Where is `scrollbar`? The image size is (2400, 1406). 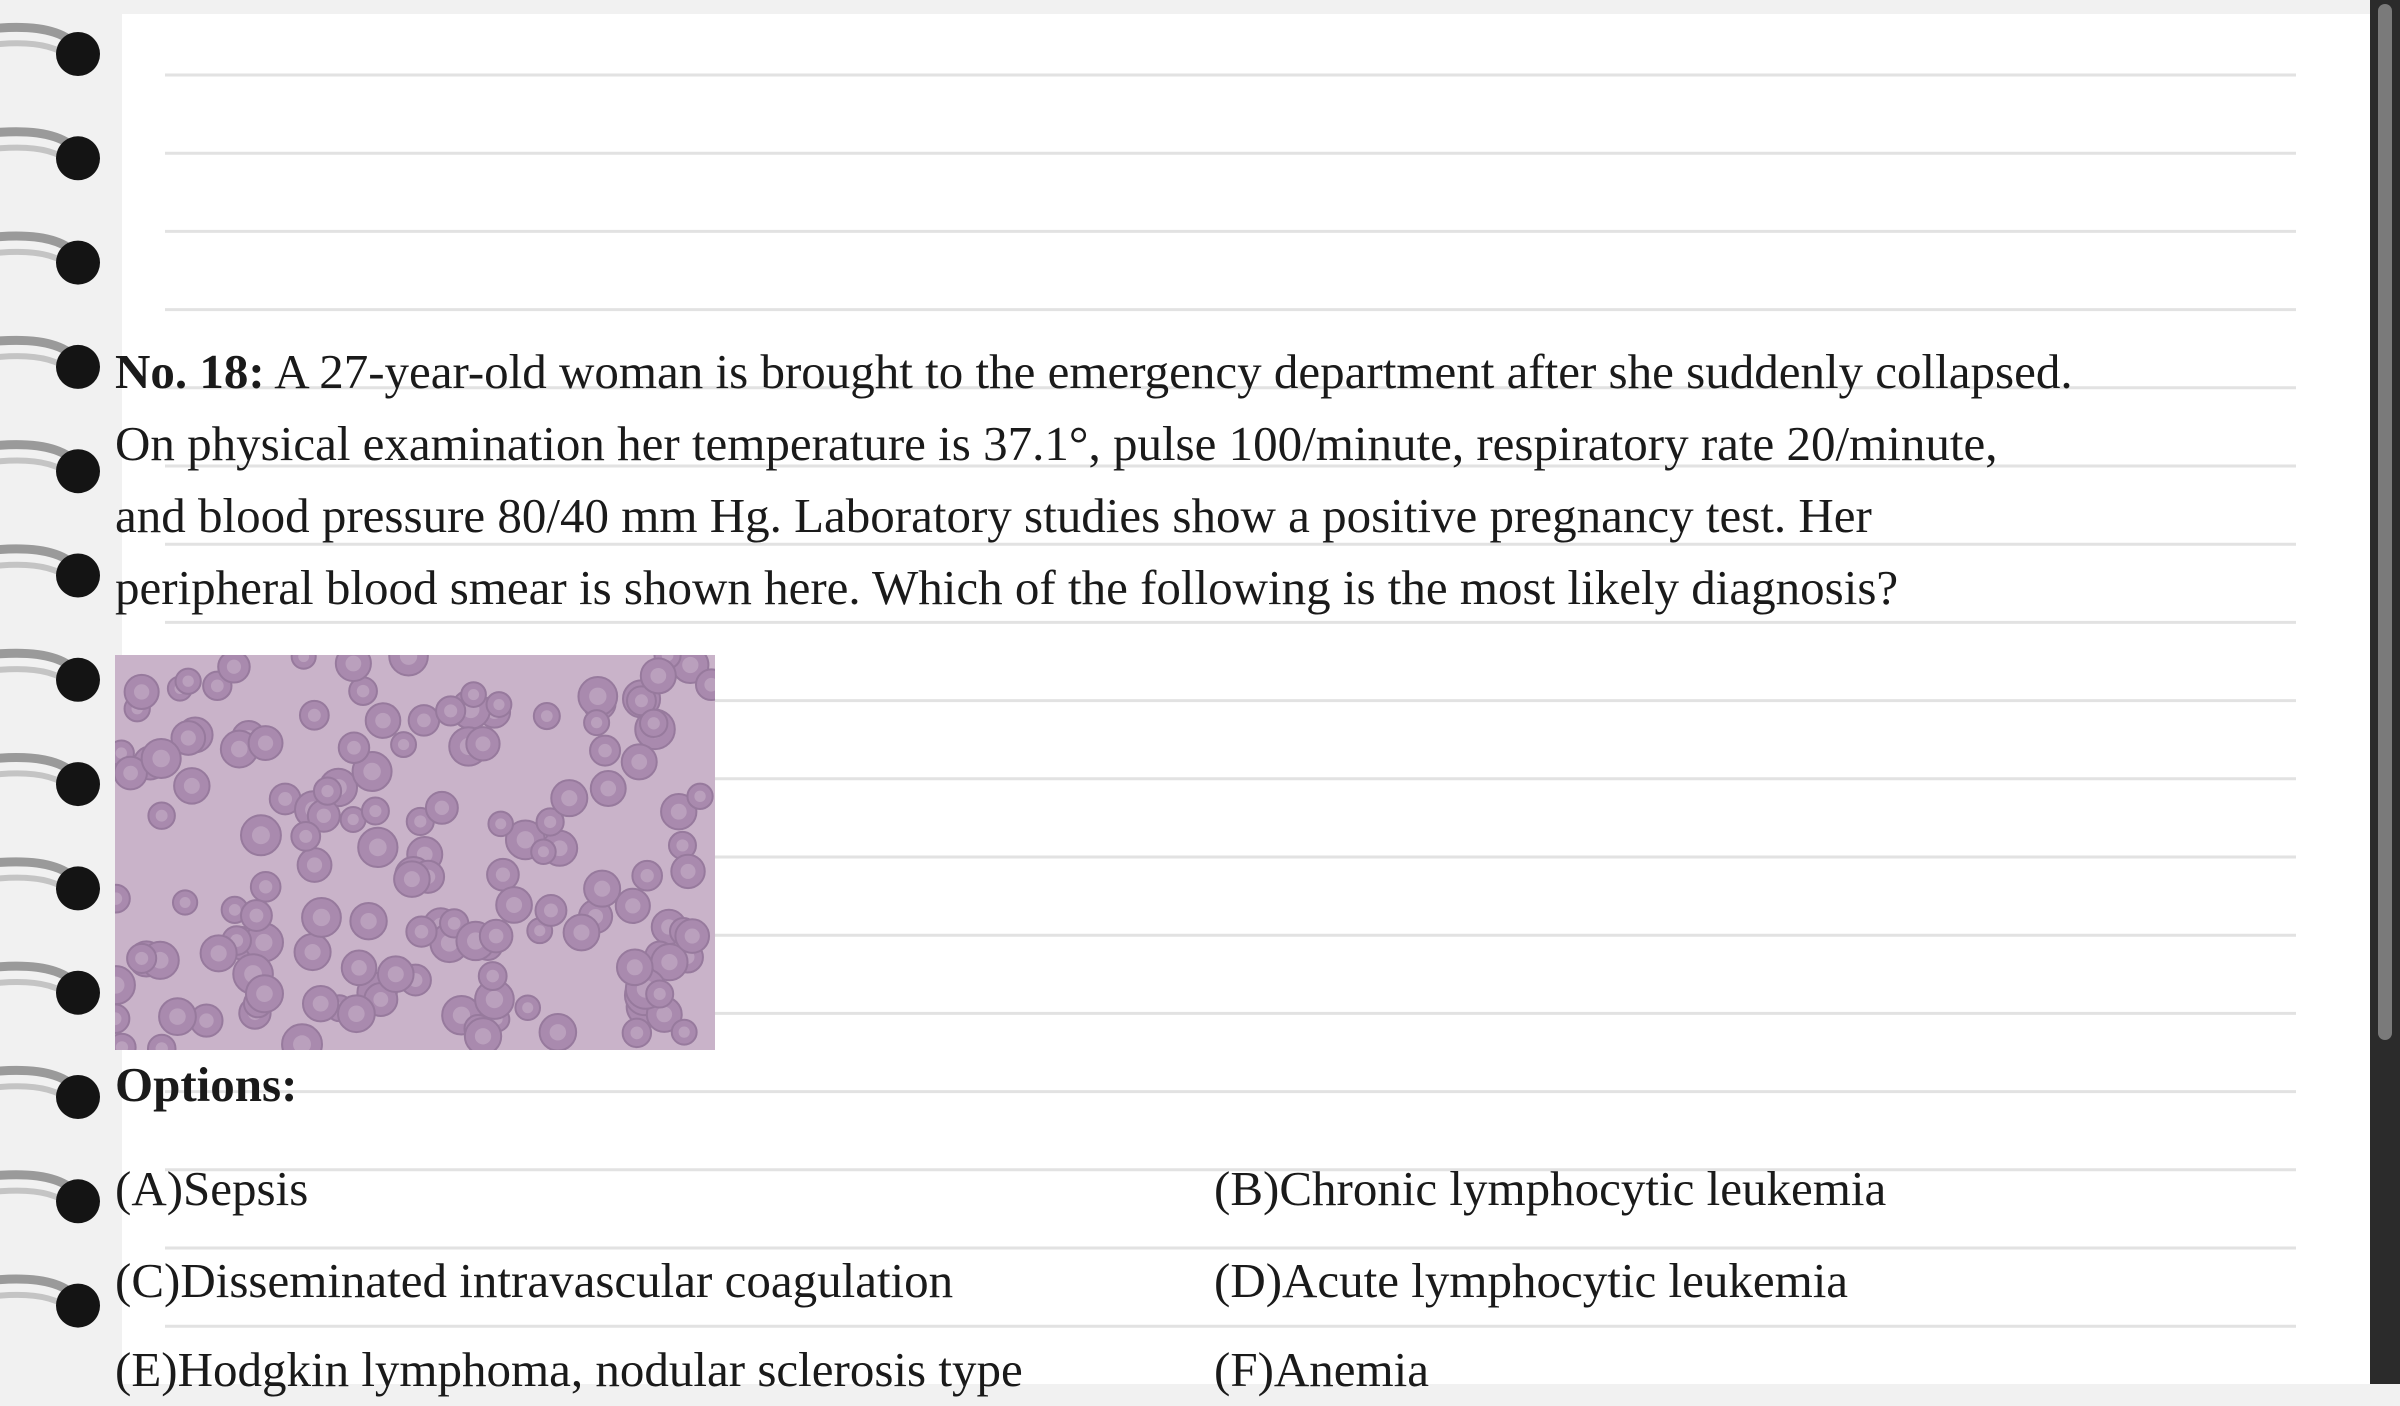
scrollbar is located at coordinates (2385, 692).